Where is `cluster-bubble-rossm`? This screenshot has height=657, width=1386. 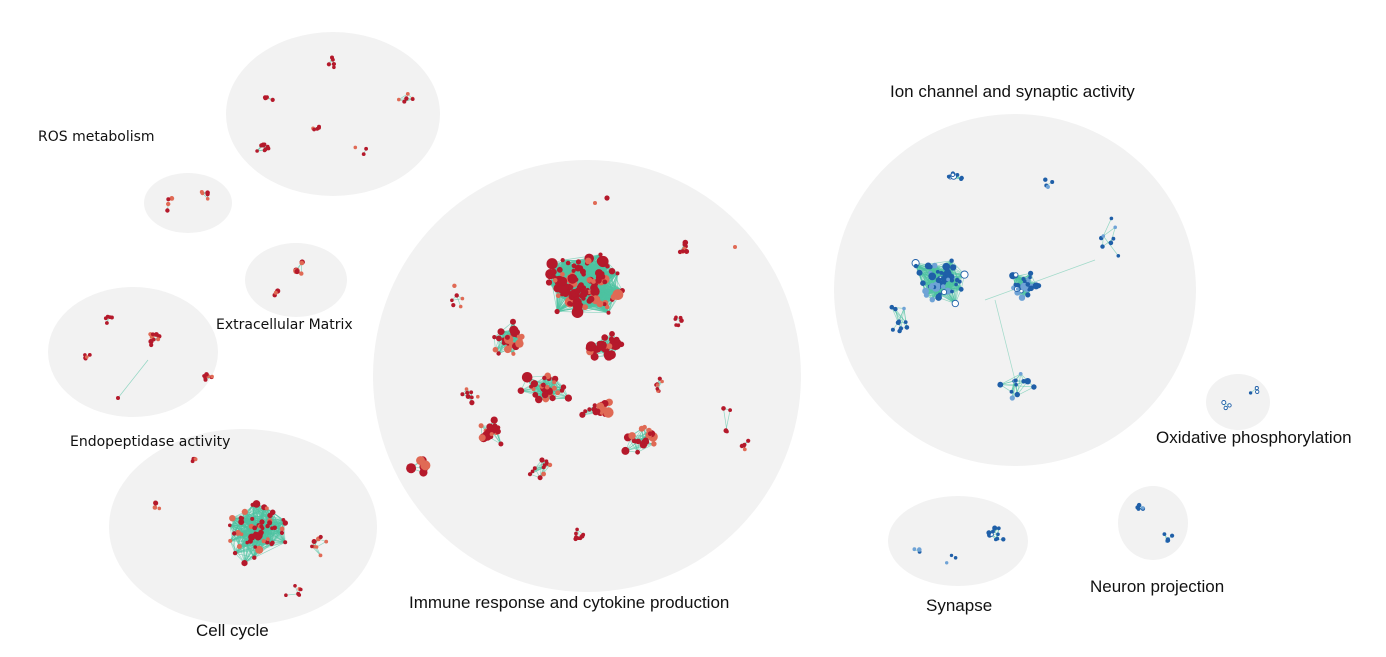
cluster-bubble-rossm is located at coordinates (188, 203).